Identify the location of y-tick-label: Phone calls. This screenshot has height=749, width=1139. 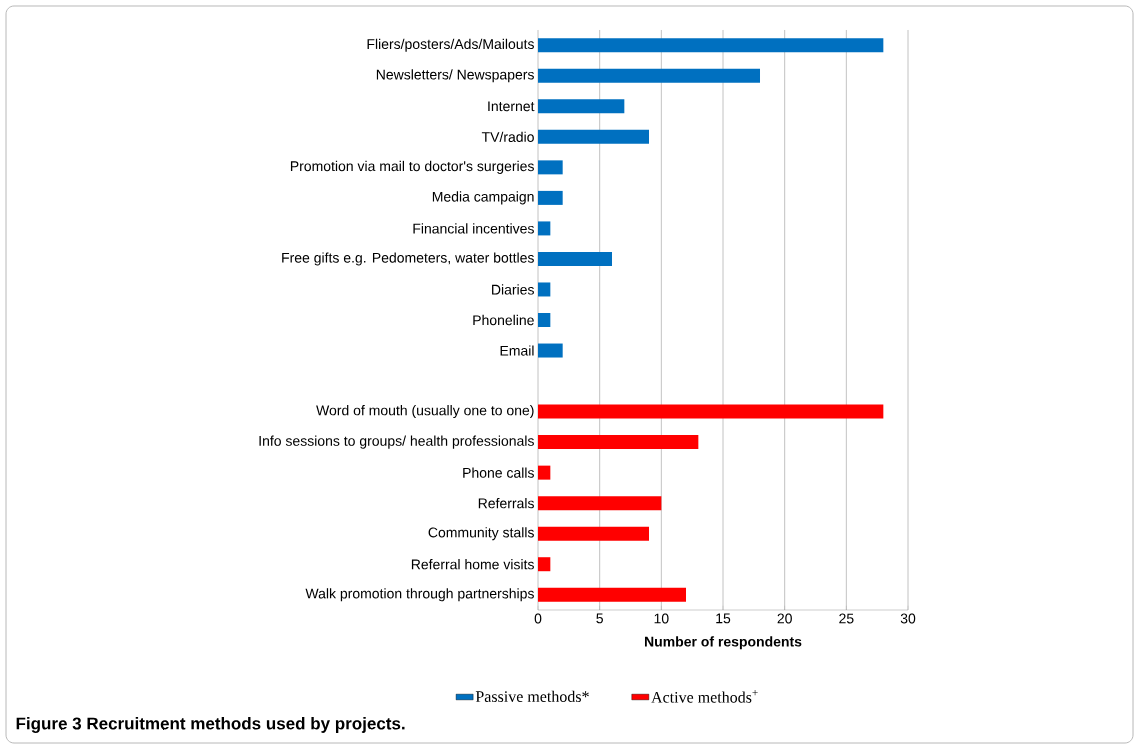
(498, 472).